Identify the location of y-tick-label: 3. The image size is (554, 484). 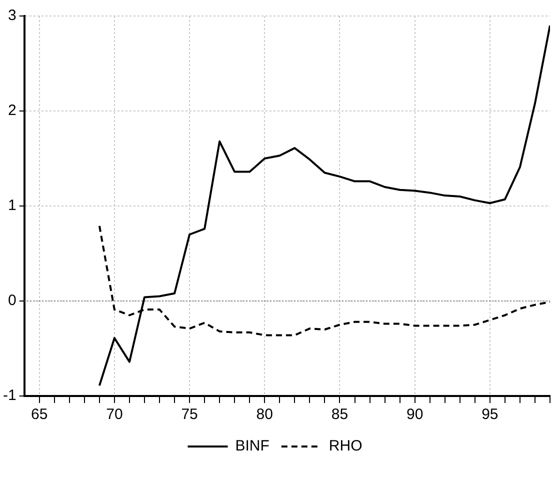
(12, 15).